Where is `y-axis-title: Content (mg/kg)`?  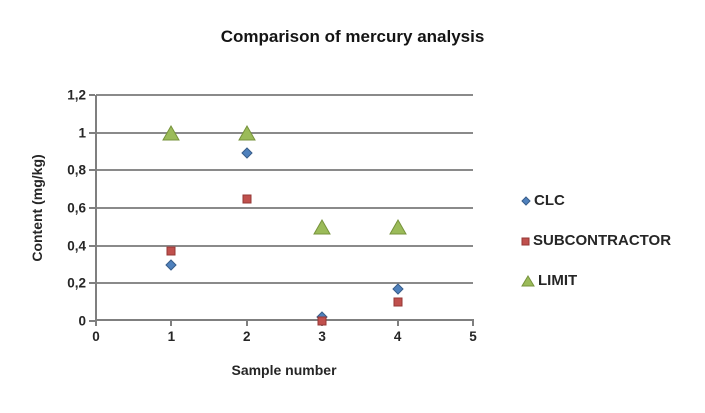
y-axis-title: Content (mg/kg) is located at coordinates (37, 208).